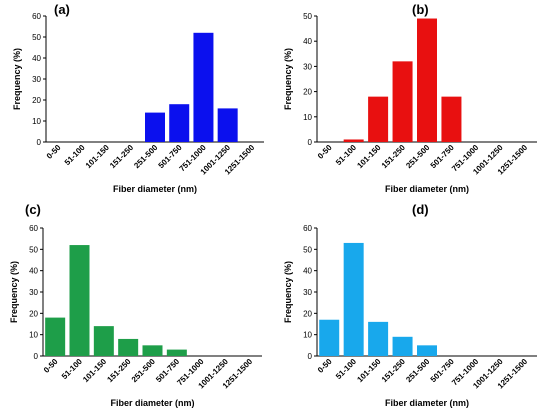  What do you see at coordinates (62, 9) in the screenshot?
I see `panel-label: (a)` at bounding box center [62, 9].